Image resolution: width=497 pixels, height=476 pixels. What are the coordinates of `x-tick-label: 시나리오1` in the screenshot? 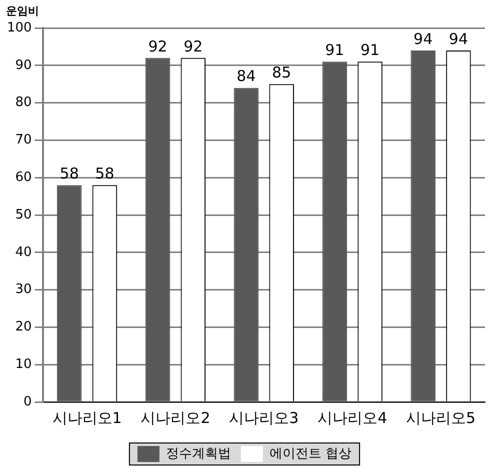 It's located at (87, 417).